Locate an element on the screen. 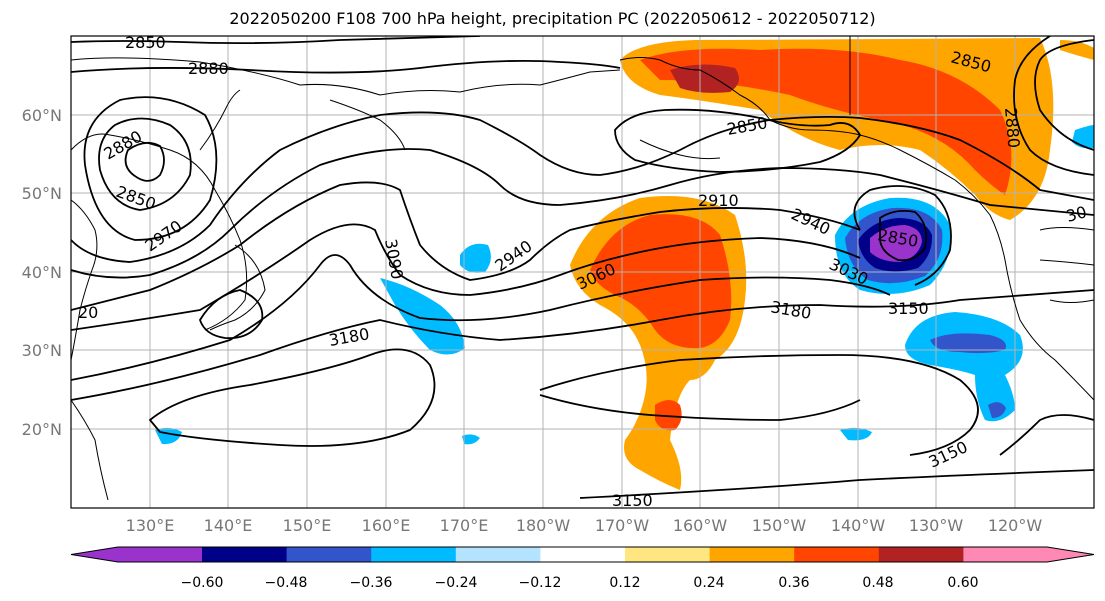 The image size is (1105, 601). contour-label: 20 is located at coordinates (88, 312).